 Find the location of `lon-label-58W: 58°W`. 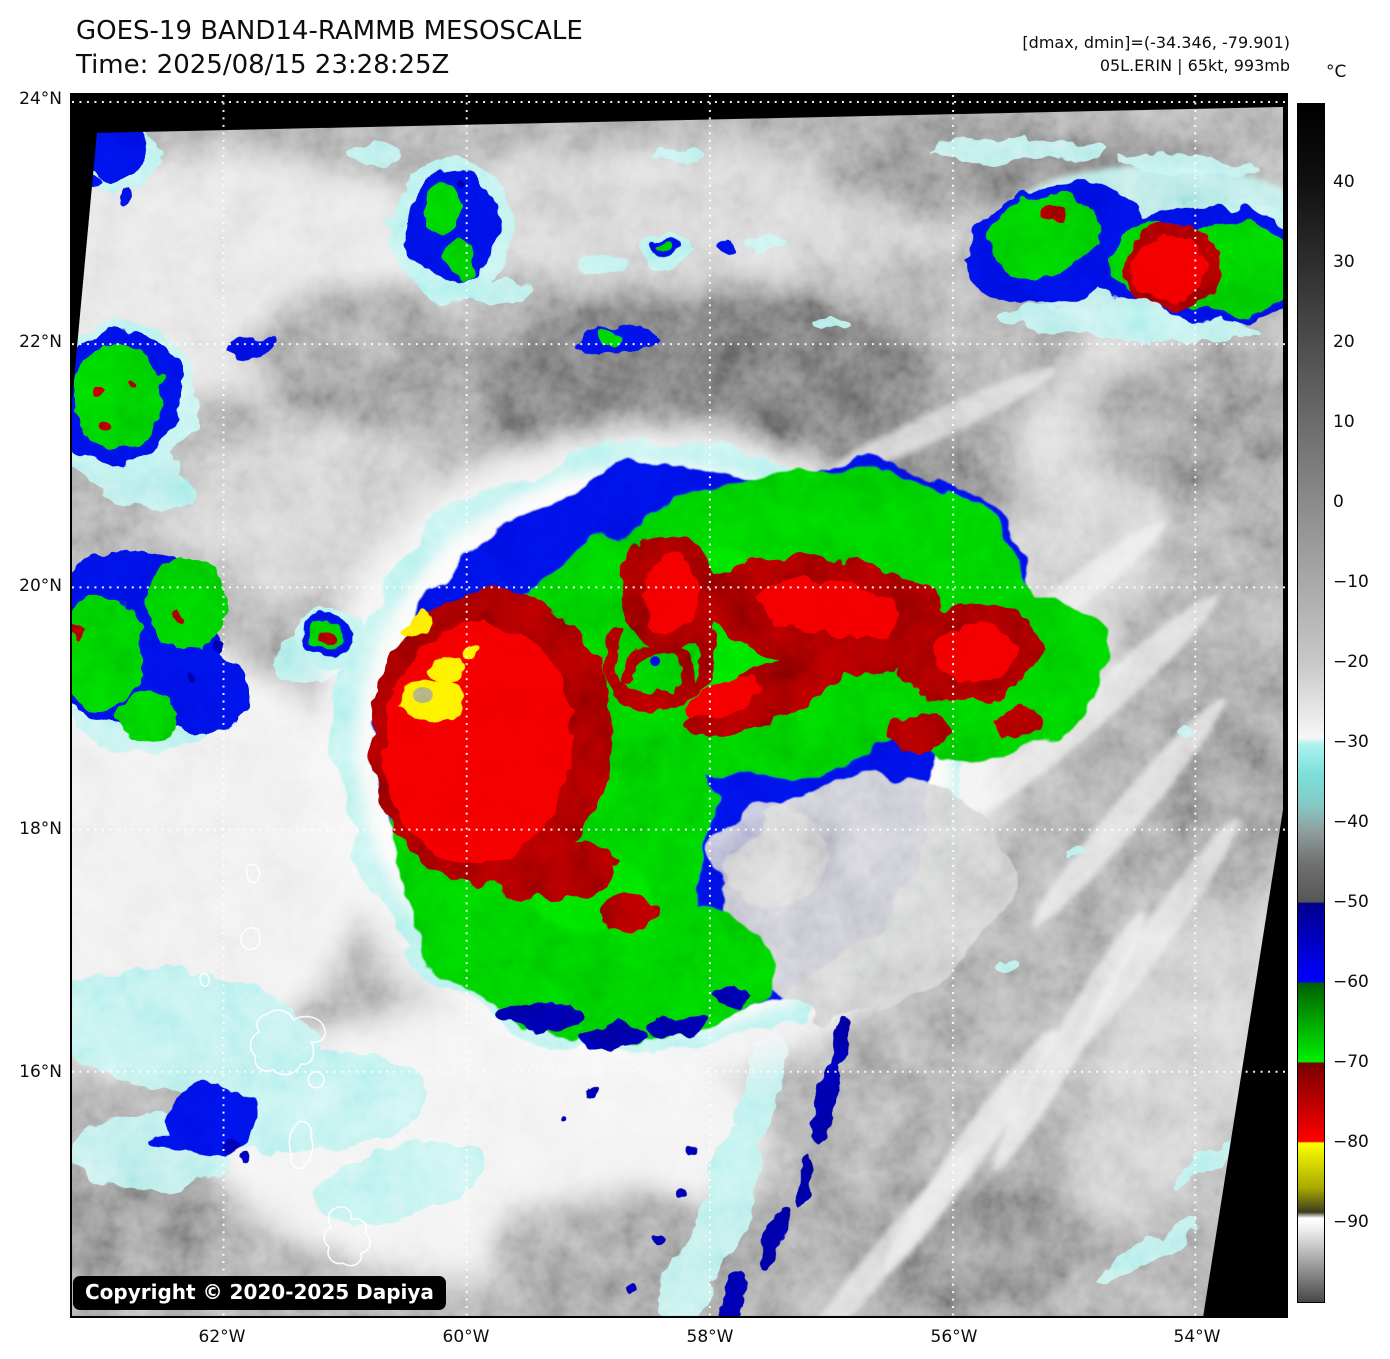

lon-label-58W: 58°W is located at coordinates (710, 1337).